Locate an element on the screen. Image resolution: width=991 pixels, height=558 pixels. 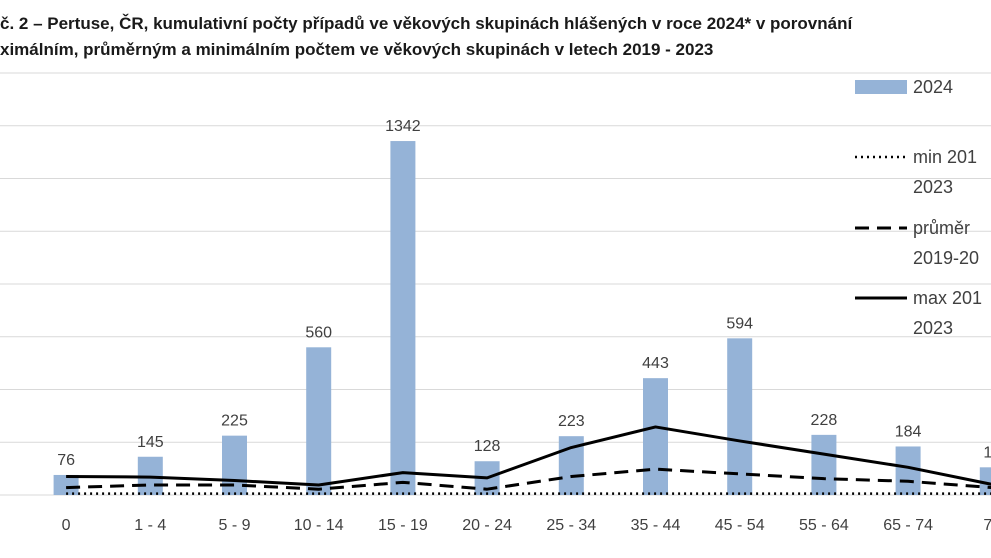
x-tick-label: 20 - 24 is located at coordinates (487, 525).